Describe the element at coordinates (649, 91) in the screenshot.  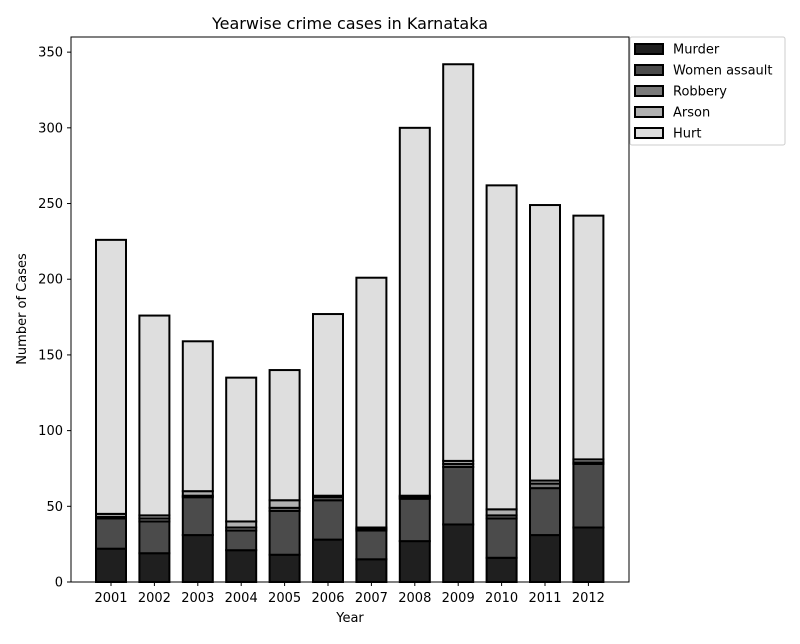
I see `legend-swatch-robbery` at that location.